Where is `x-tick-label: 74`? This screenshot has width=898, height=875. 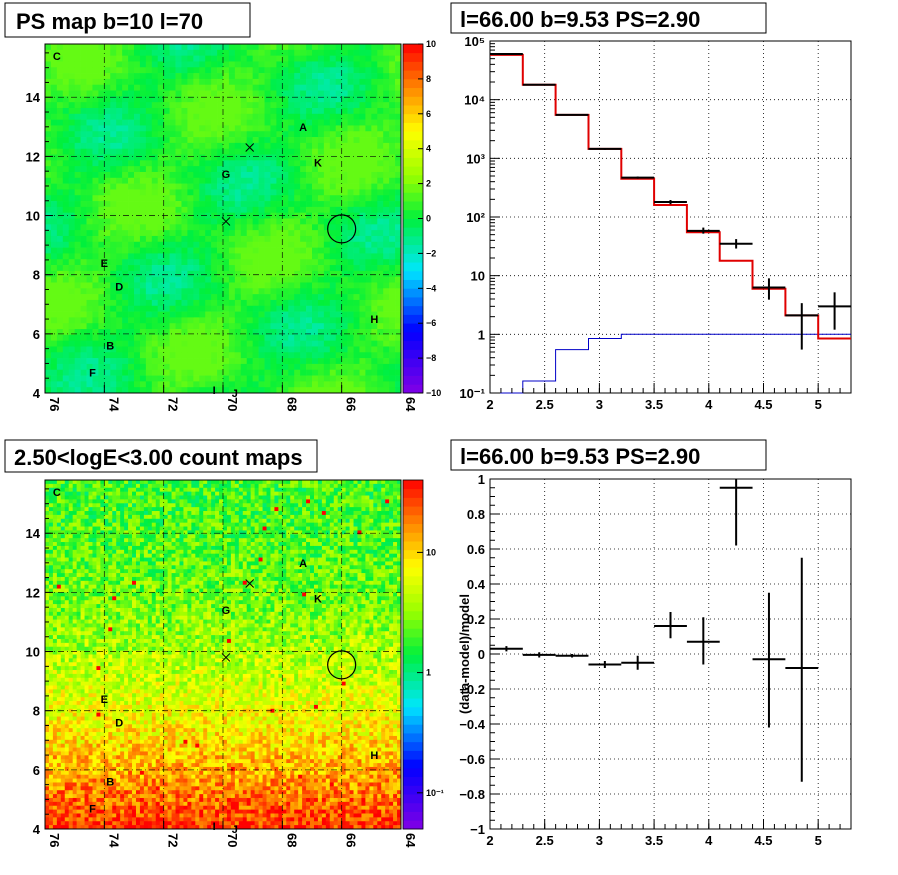
x-tick-label: 74 is located at coordinates (113, 404).